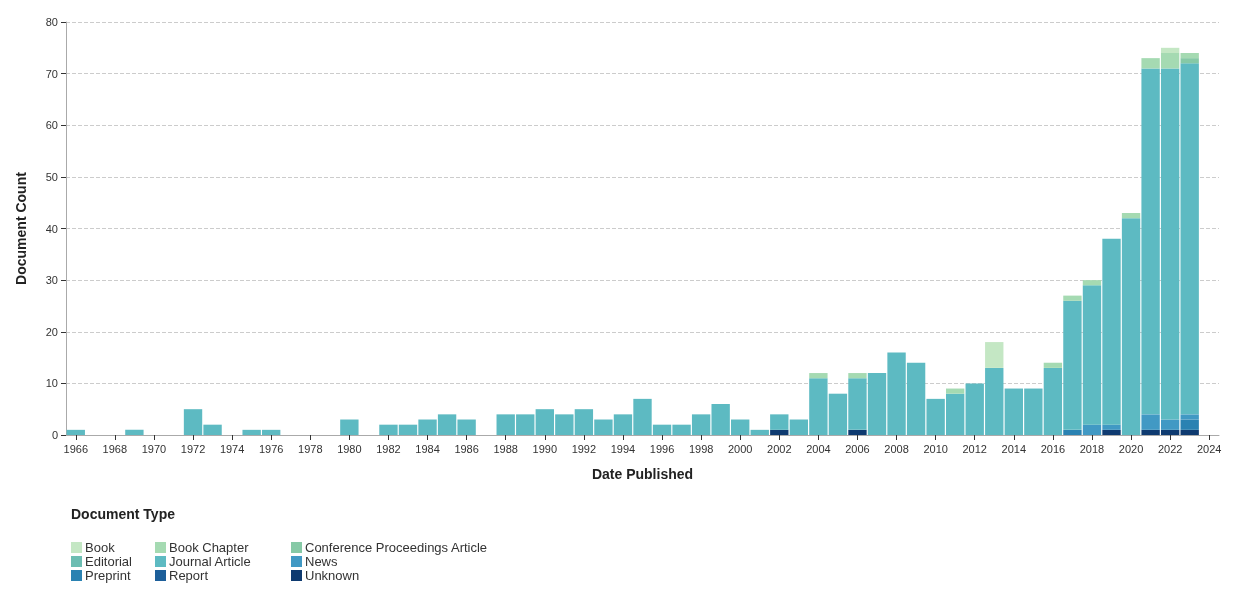 This screenshot has width=1249, height=592. I want to click on y-tick-label: 60, so click(51, 125).